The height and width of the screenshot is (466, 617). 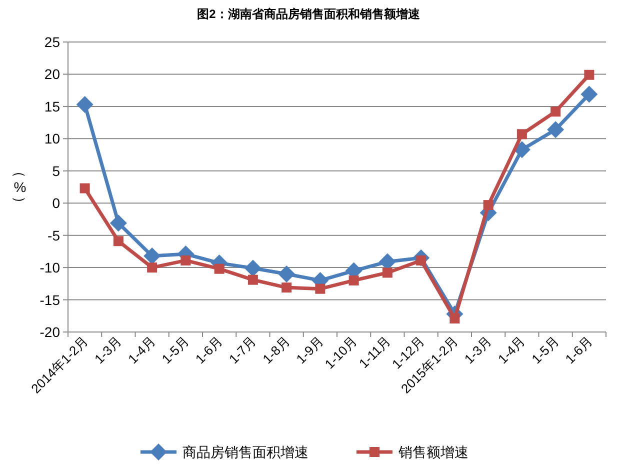 What do you see at coordinates (309, 14) in the screenshot?
I see `chart-title: 图2：湖南省商品房销售面积和销售额增速` at bounding box center [309, 14].